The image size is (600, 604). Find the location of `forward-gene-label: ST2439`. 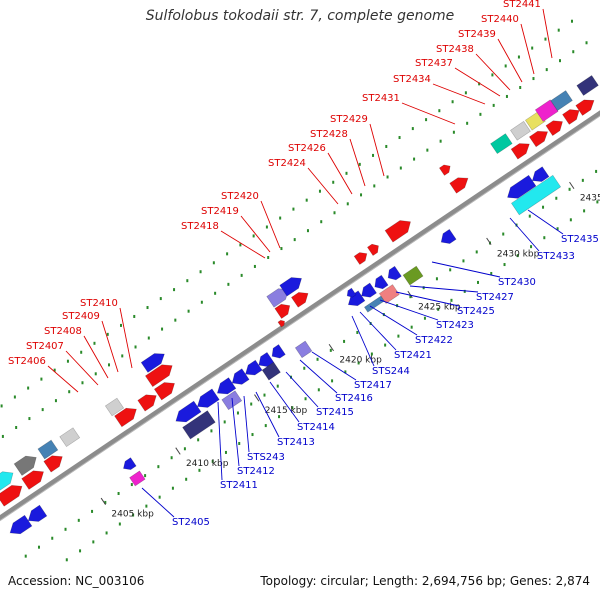

forward-gene-label: ST2439 is located at coordinates (477, 34).